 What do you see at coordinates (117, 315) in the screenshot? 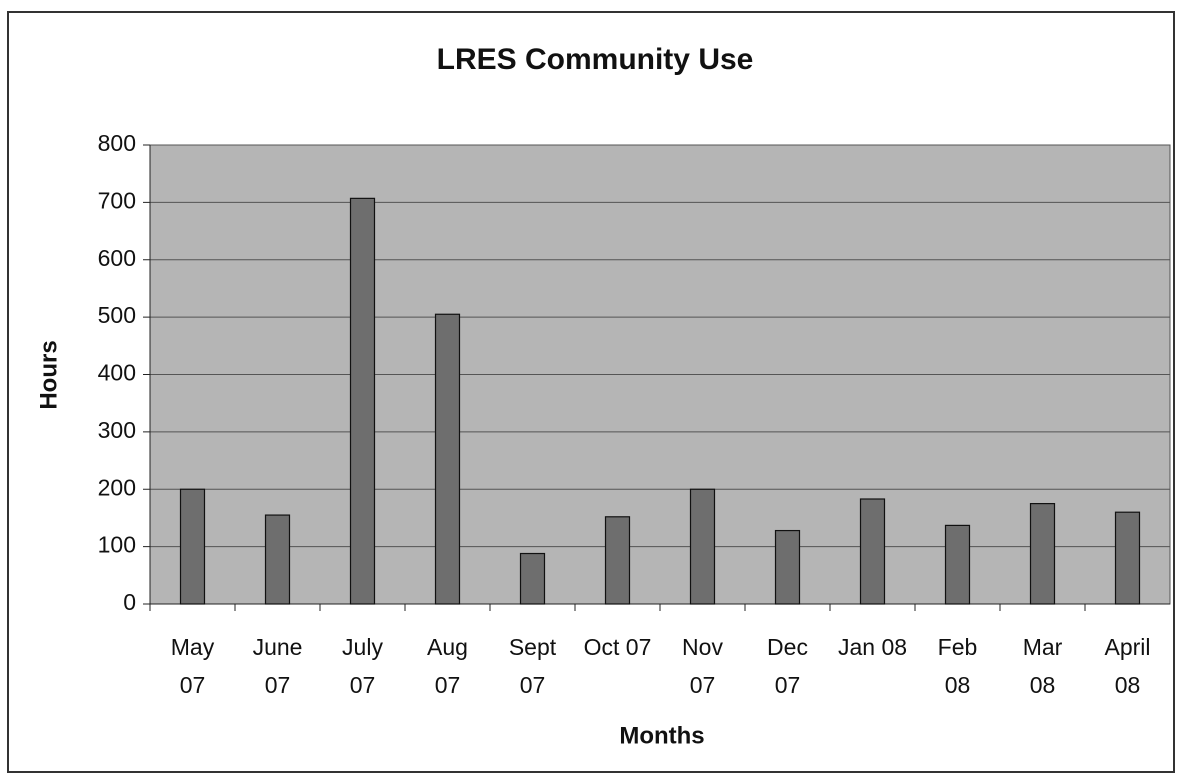
I see `y-tick-label: 500` at bounding box center [117, 315].